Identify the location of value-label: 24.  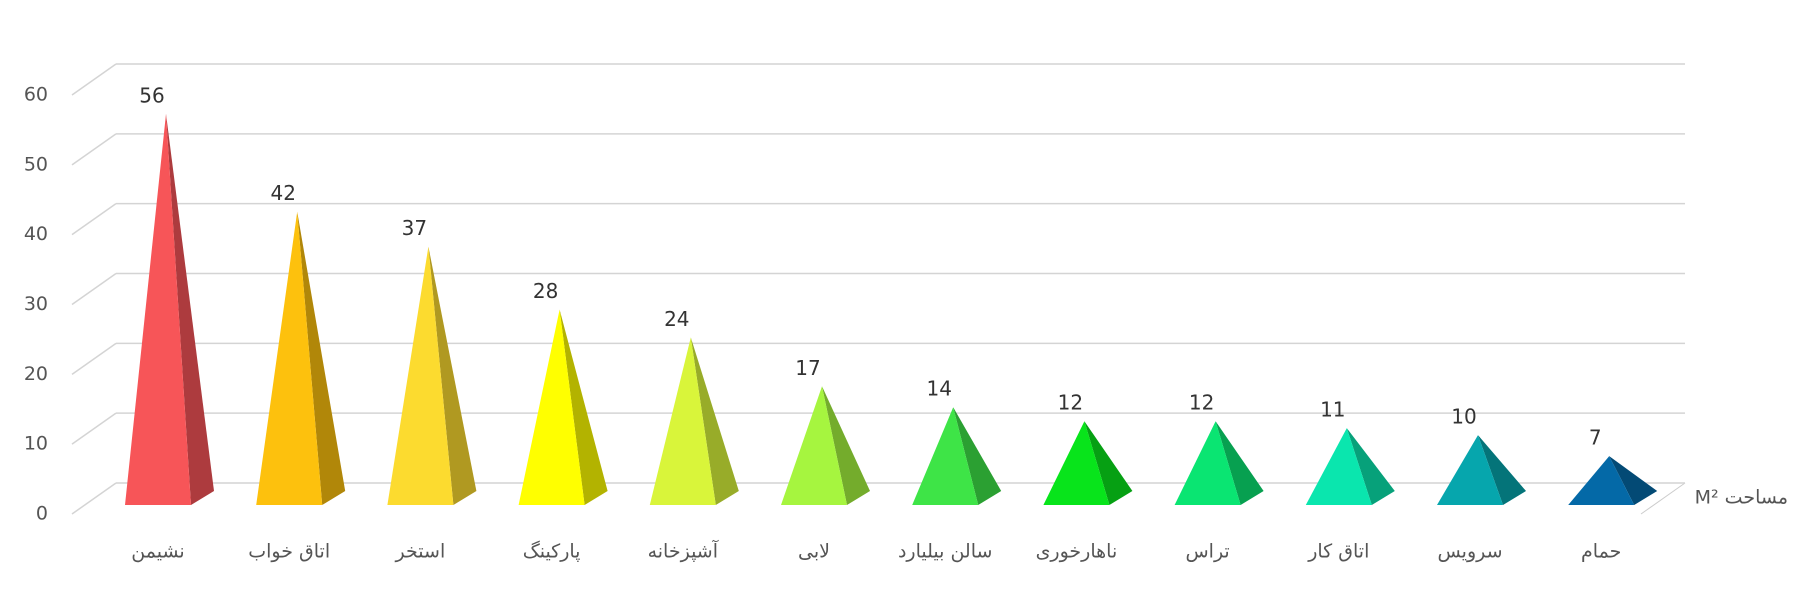
(676, 319).